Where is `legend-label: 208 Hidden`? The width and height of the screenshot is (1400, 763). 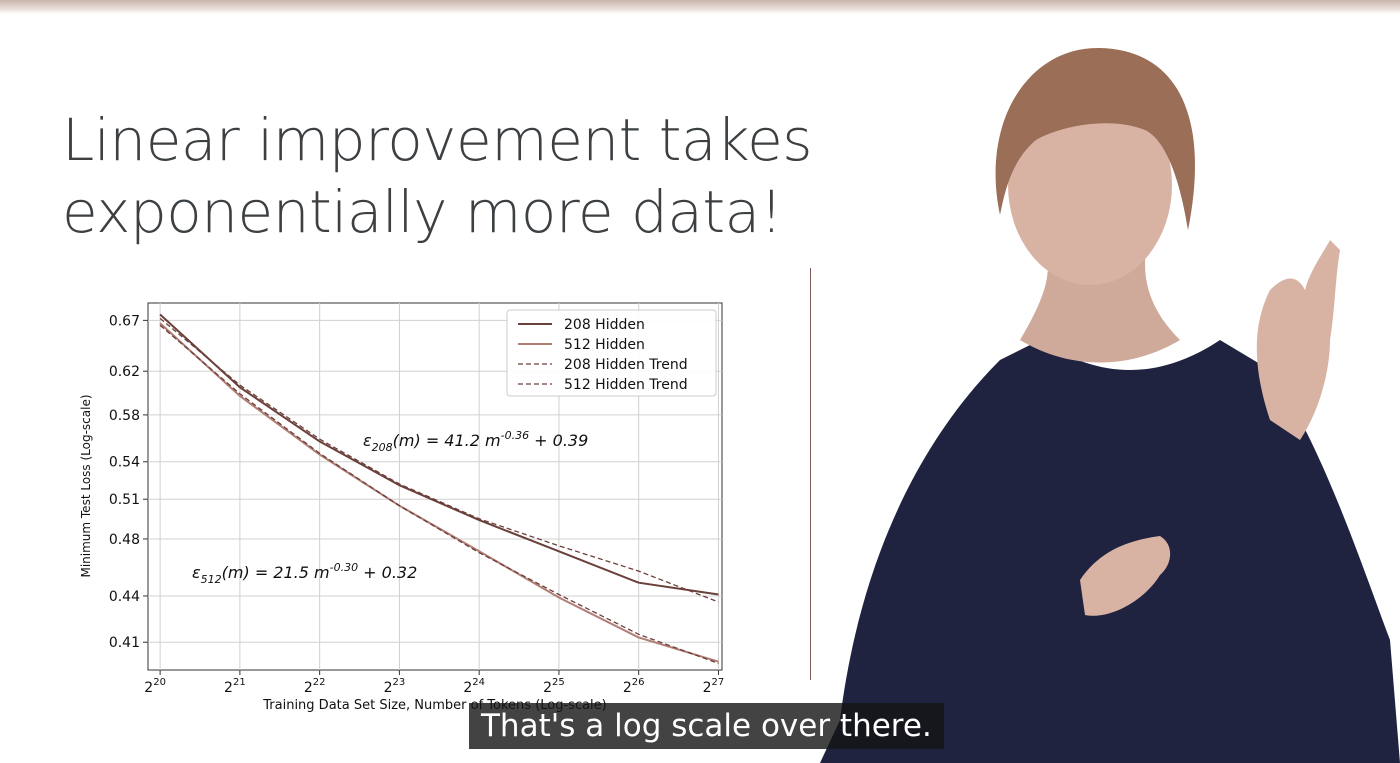
legend-label: 208 Hidden is located at coordinates (604, 325).